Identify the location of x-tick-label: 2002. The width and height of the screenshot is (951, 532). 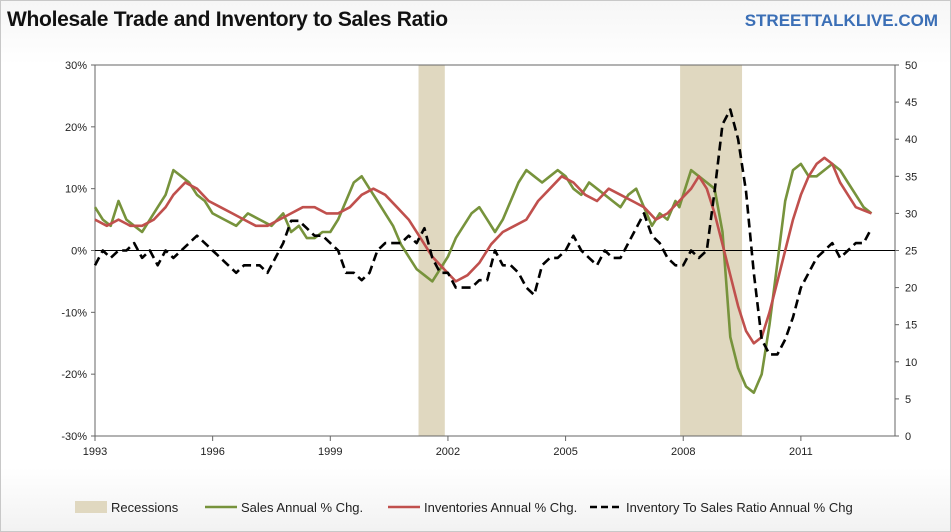
(448, 452).